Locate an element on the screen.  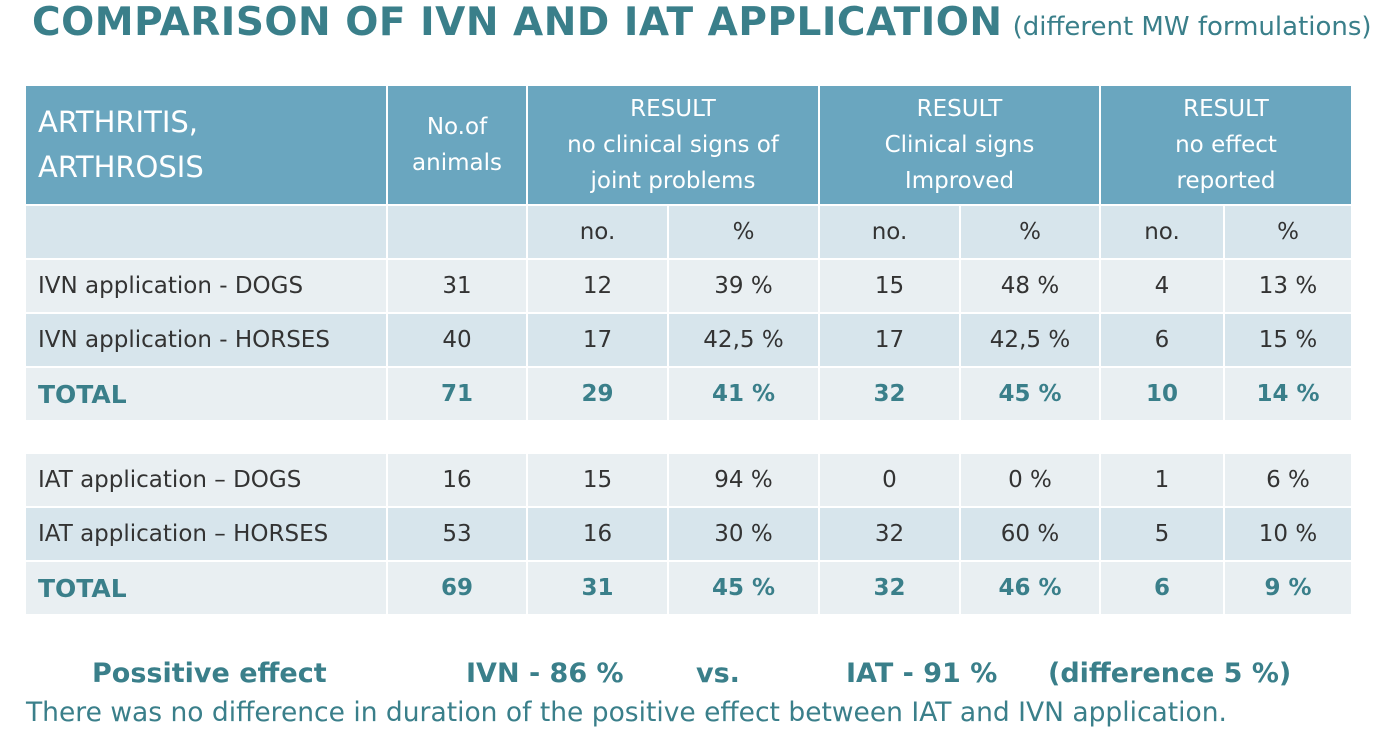
cell-animals: 53 is located at coordinates (457, 534).